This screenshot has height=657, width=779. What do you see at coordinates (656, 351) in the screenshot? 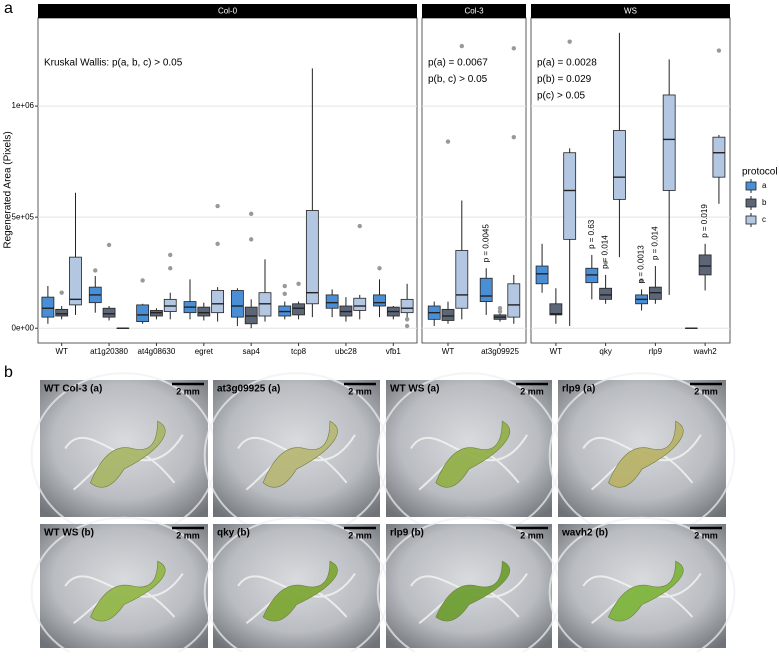
I see `x-tick-label: rlp9` at bounding box center [656, 351].